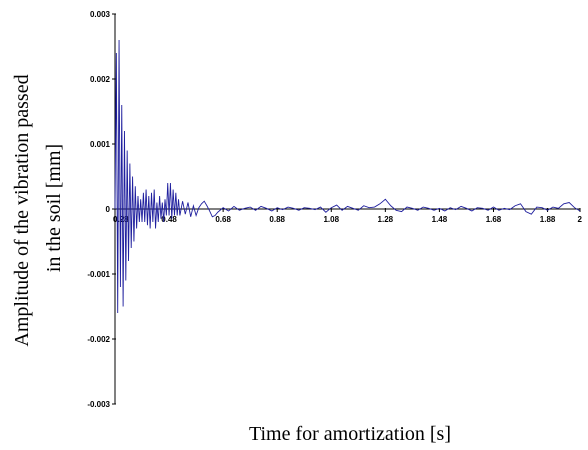 Image resolution: width=588 pixels, height=450 pixels. Describe the element at coordinates (54, 208) in the screenshot. I see `y-axis-title-line2: in the soil [mm]` at that location.